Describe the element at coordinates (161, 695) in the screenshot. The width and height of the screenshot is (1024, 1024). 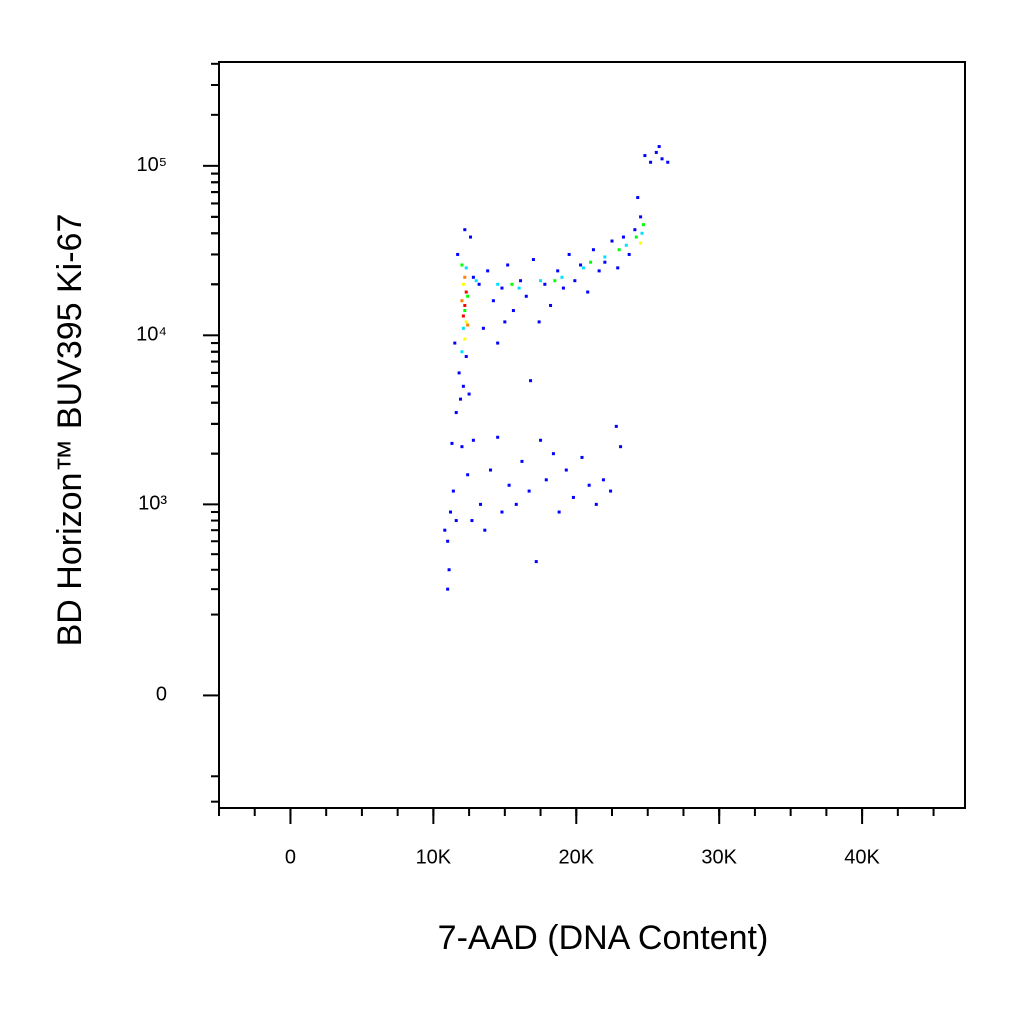
I see `y-tick-label: 0` at that location.